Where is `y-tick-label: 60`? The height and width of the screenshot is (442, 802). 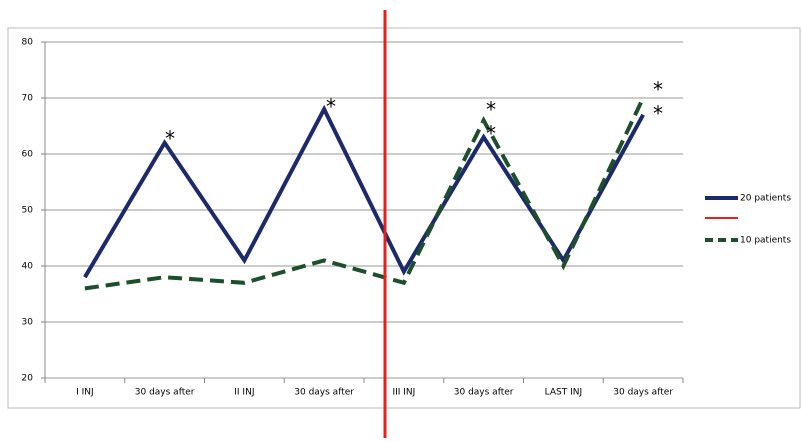 y-tick-label: 60 is located at coordinates (28, 155).